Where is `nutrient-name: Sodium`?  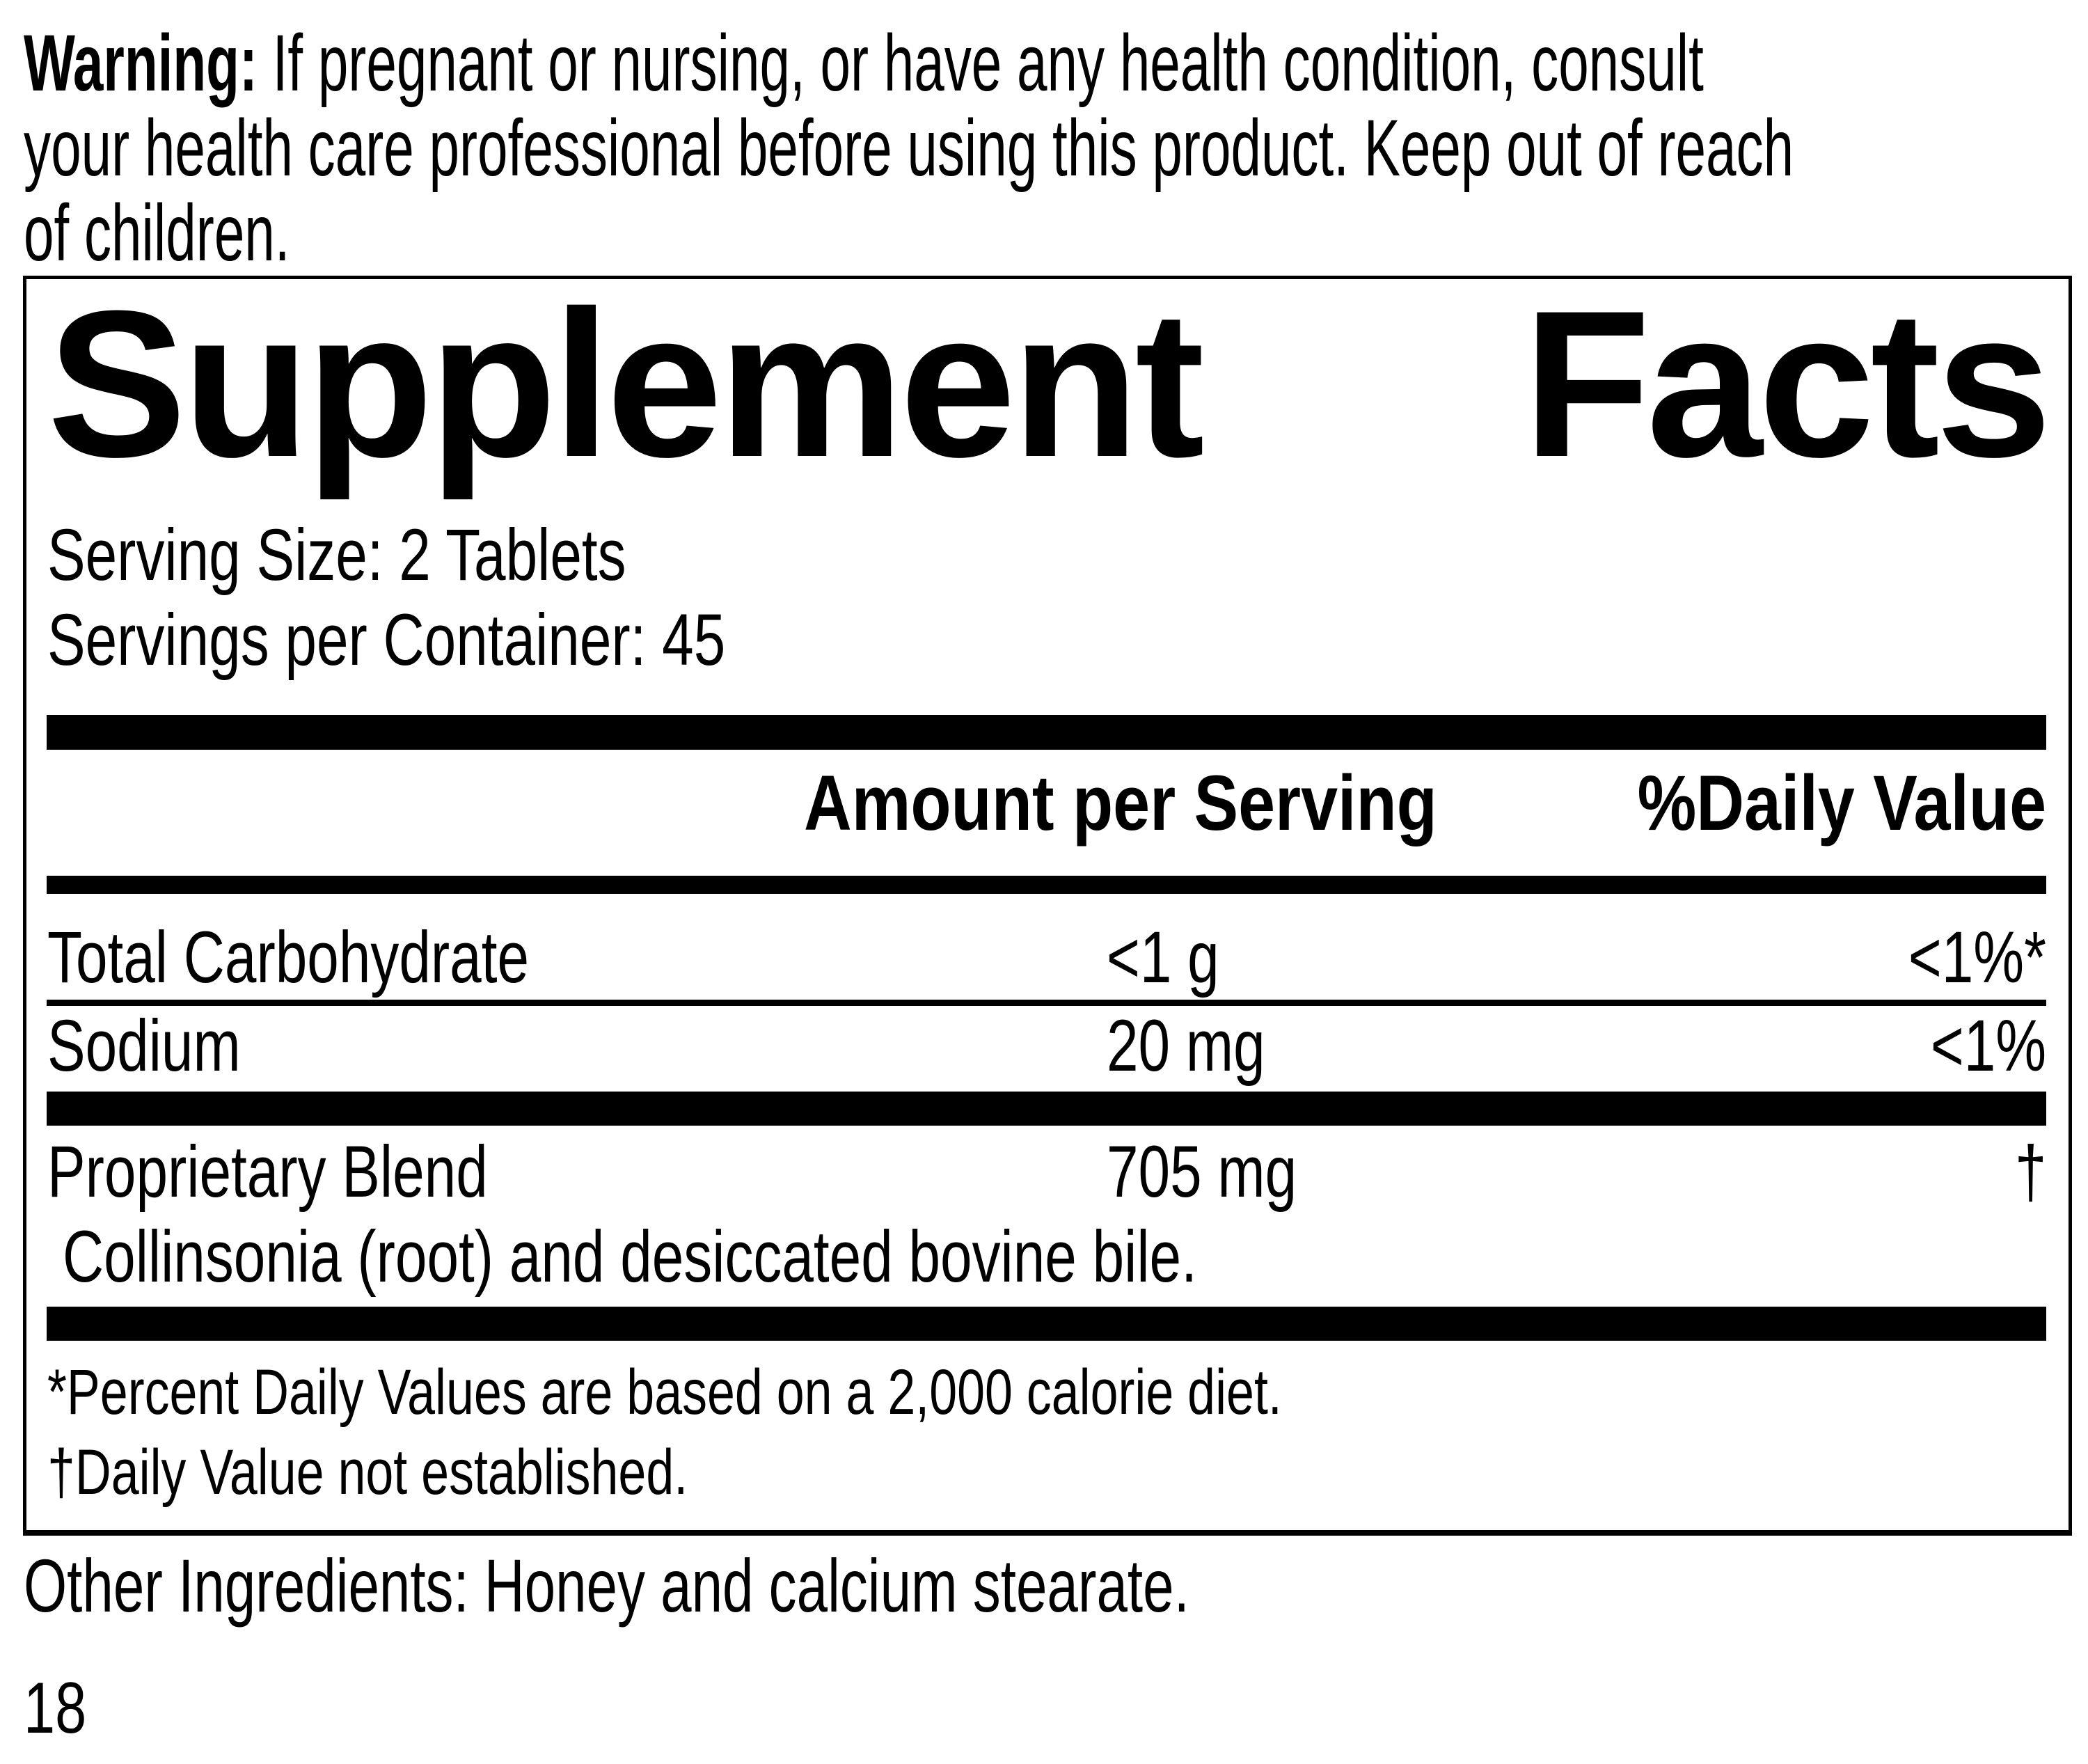
nutrient-name: Sodium is located at coordinates (144, 1046).